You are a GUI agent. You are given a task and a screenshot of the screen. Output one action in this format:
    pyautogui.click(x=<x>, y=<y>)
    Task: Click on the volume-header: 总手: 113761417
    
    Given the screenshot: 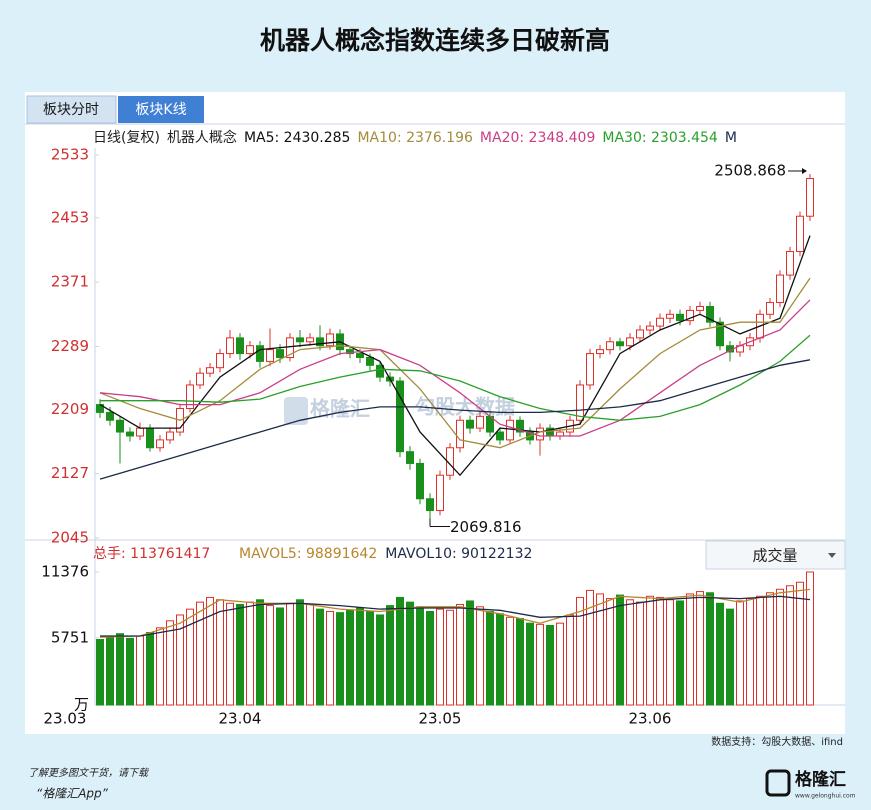 What is the action you would take?
    pyautogui.click(x=151, y=554)
    